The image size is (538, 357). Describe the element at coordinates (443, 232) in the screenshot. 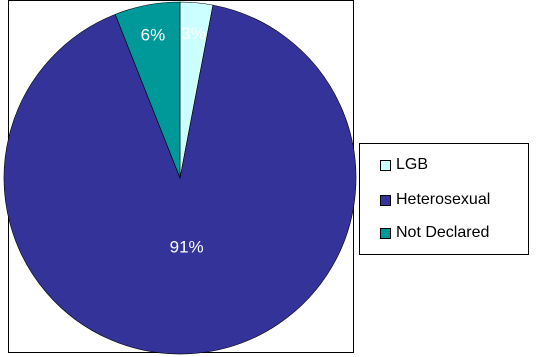

I see `legend-label-not-declared: Not Declared` at that location.